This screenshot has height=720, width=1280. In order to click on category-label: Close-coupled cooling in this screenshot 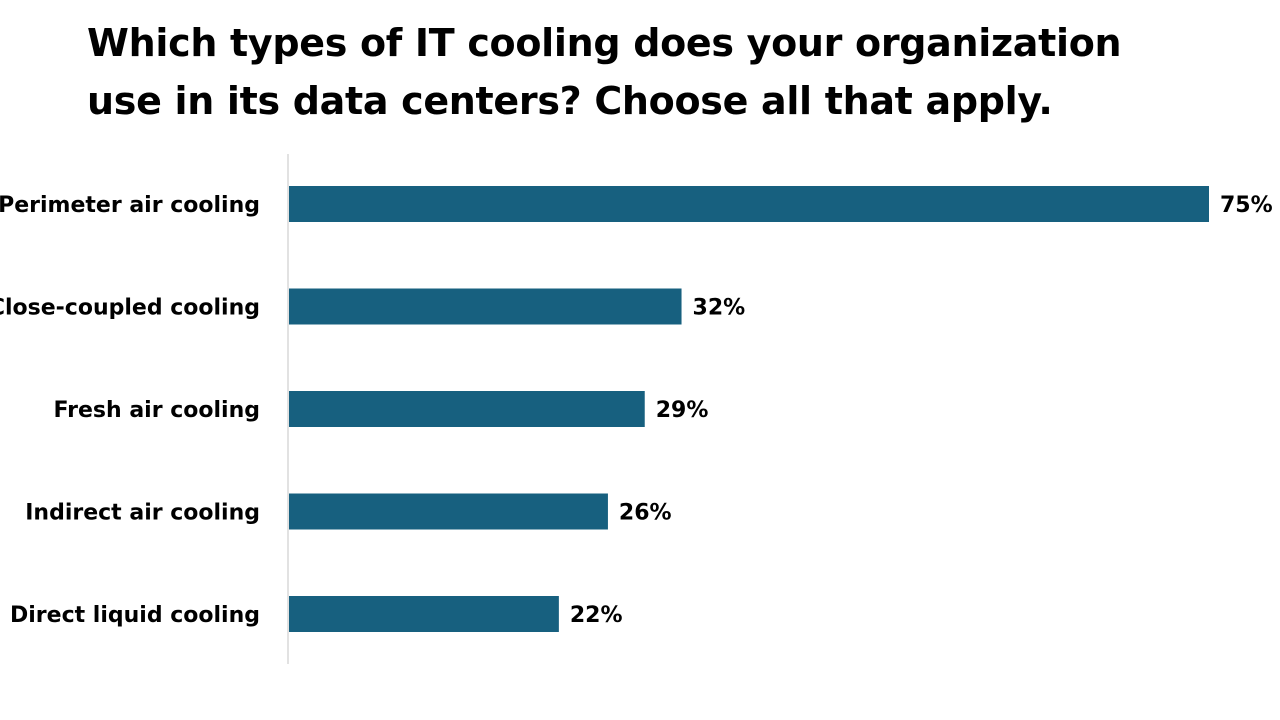, I will do `click(130, 308)`.